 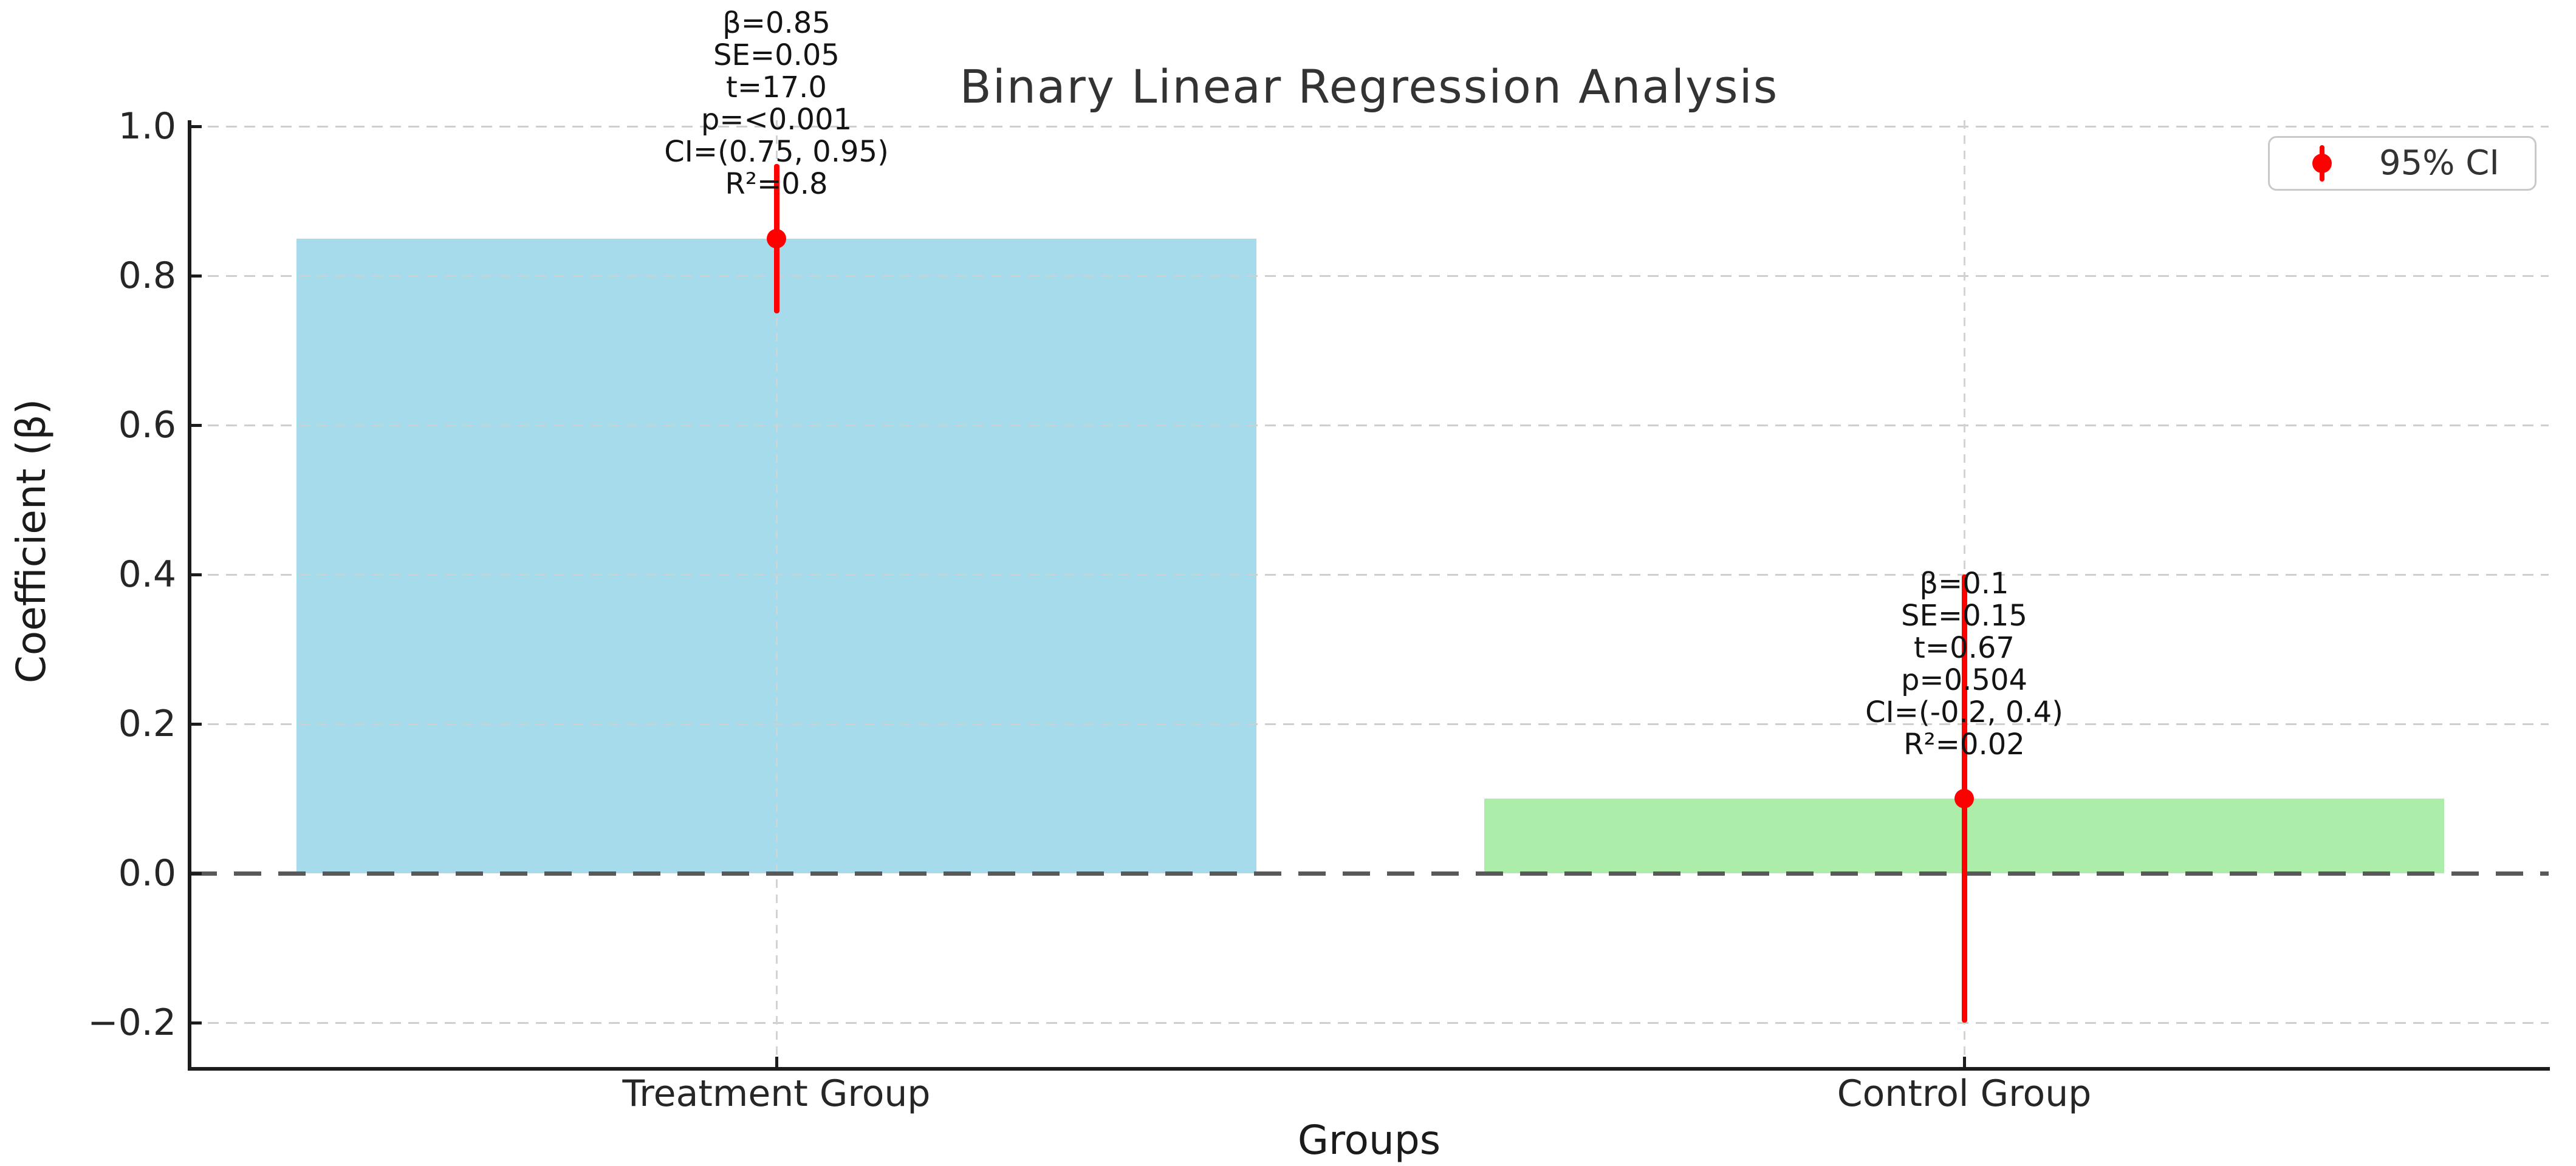 What do you see at coordinates (1964, 1093) in the screenshot?
I see `x-tick-label: Control Group` at bounding box center [1964, 1093].